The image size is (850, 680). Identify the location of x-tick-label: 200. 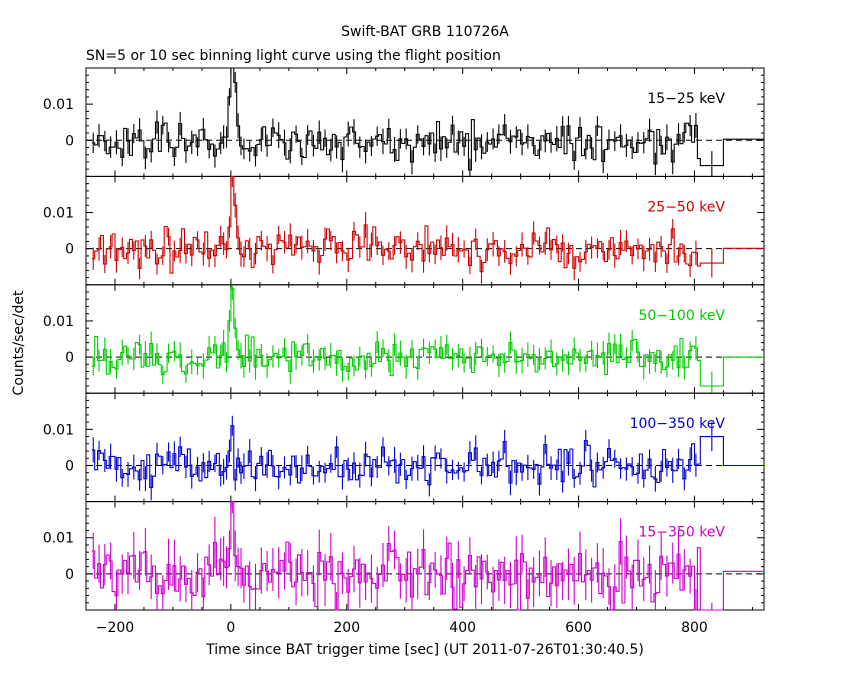
(346, 628).